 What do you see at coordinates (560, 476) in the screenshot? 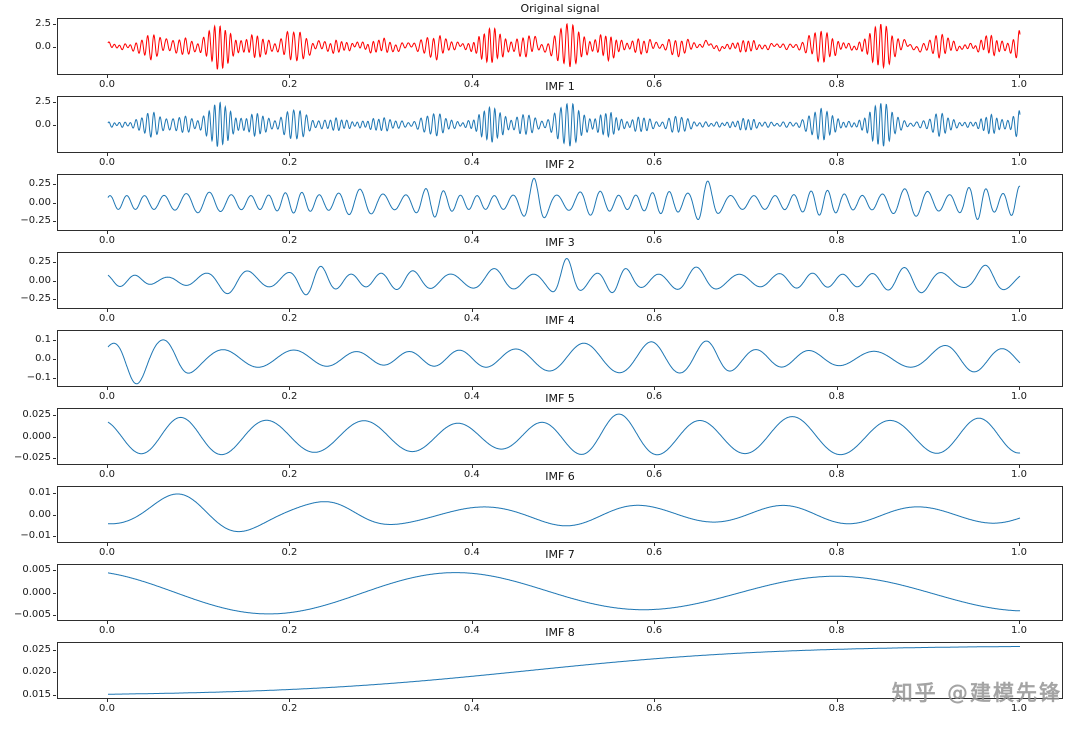
I see `subplot-title: IMF 6` at bounding box center [560, 476].